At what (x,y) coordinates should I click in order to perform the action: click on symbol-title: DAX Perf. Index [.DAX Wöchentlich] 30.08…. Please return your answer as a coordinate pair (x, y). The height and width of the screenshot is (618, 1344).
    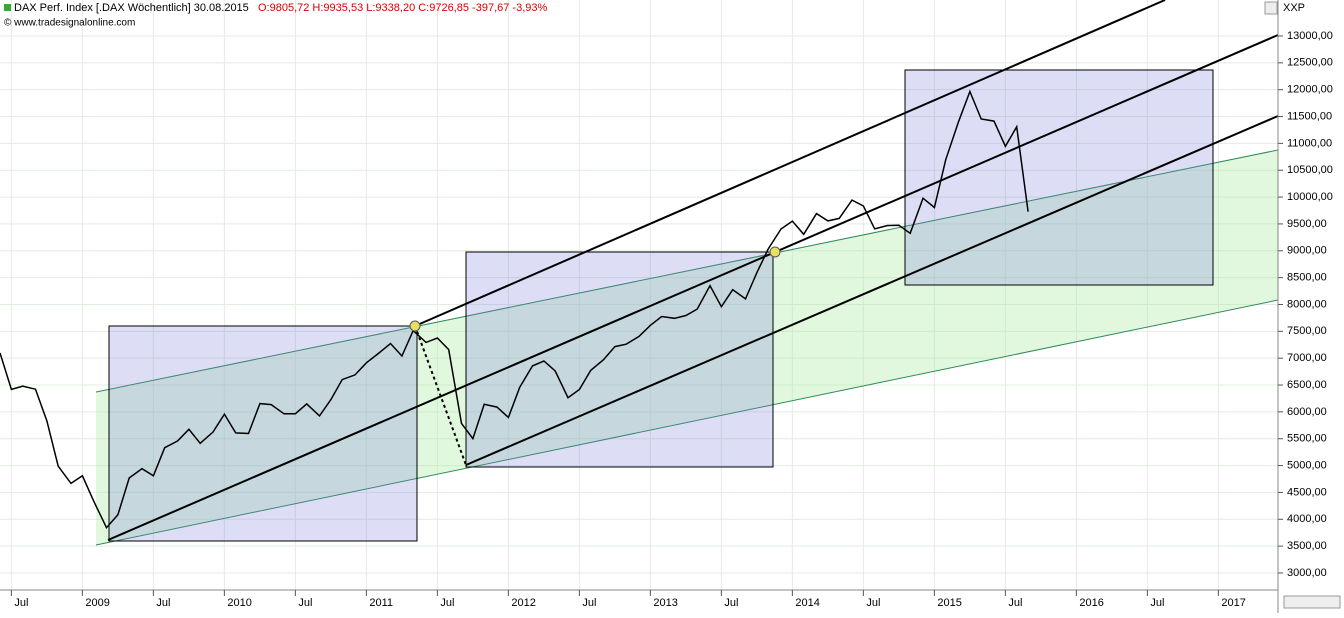
    Looking at the image, I should click on (131, 8).